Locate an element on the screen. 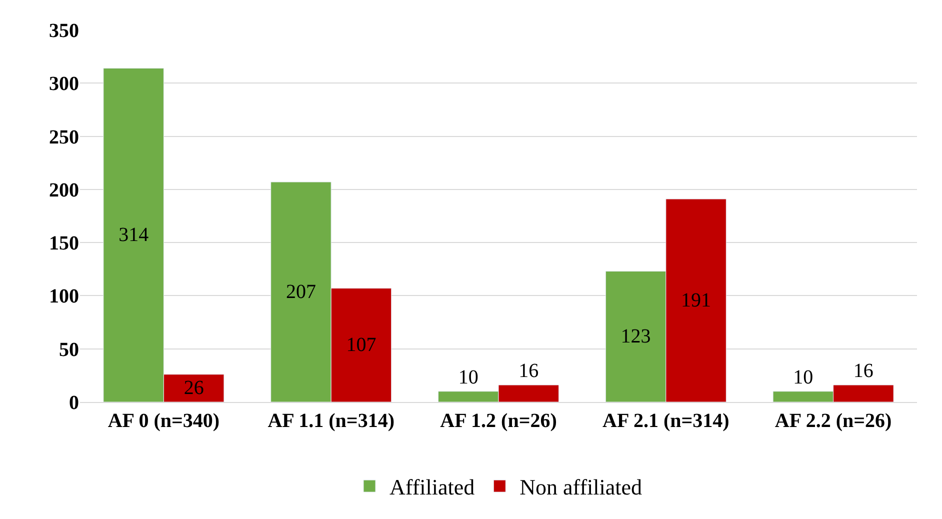  data-label: 314 is located at coordinates (133, 235).